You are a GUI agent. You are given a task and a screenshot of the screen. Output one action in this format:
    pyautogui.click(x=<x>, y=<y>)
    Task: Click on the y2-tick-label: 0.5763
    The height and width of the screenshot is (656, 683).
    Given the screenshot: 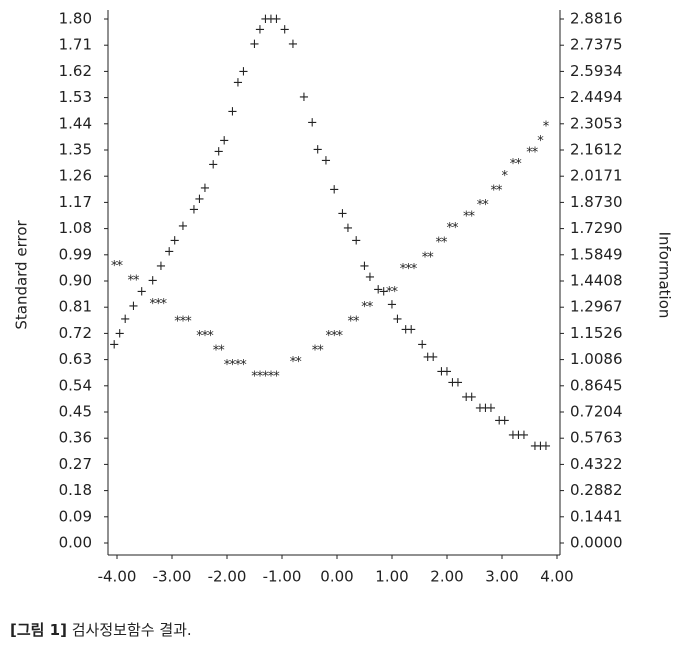 What is the action you would take?
    pyautogui.click(x=596, y=438)
    